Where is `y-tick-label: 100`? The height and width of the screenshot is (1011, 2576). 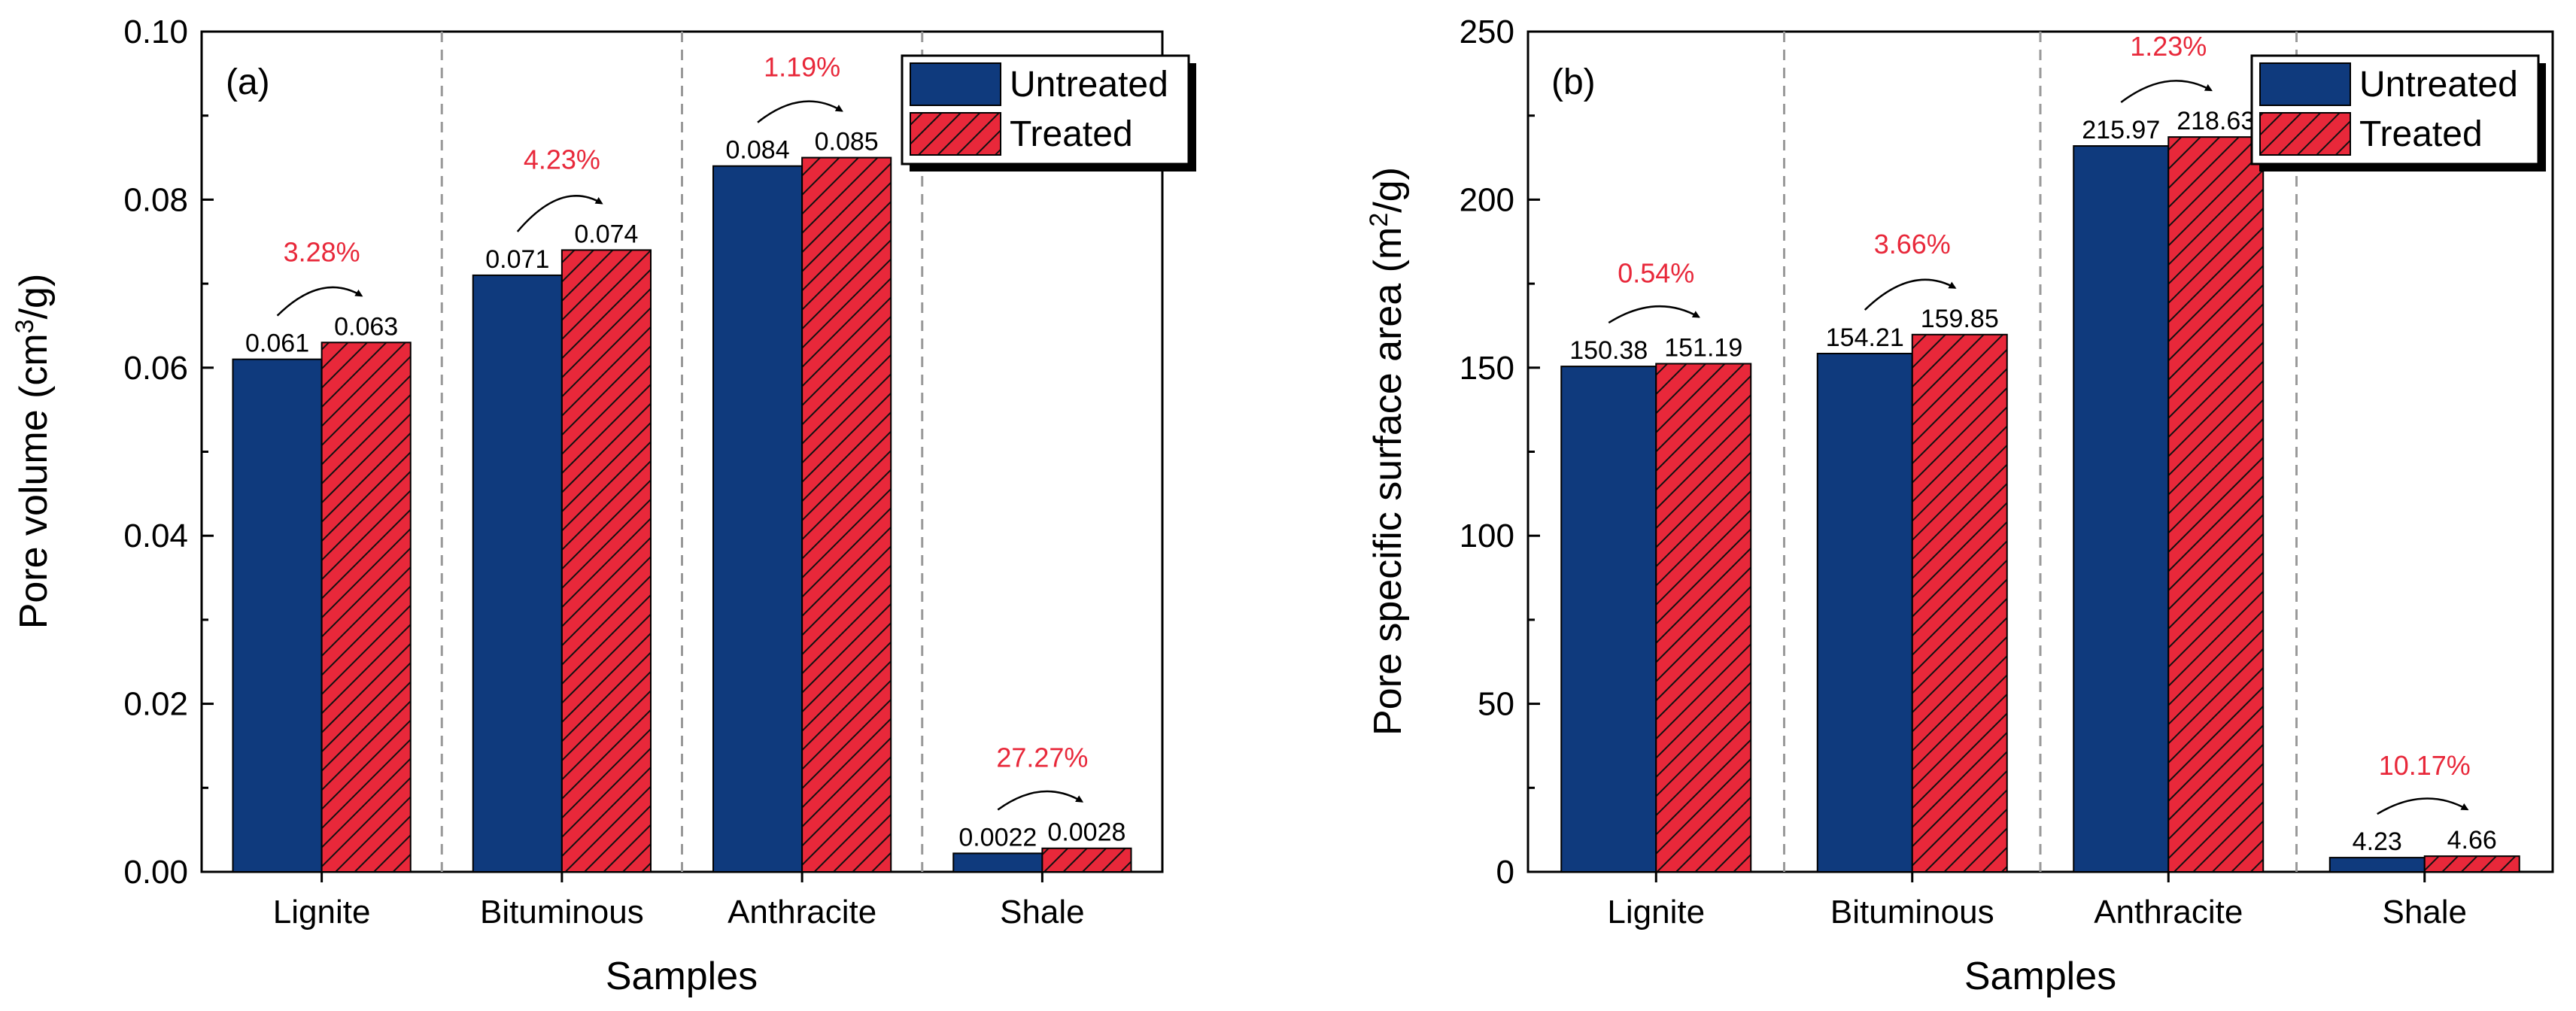 y-tick-label: 100 is located at coordinates (1487, 536).